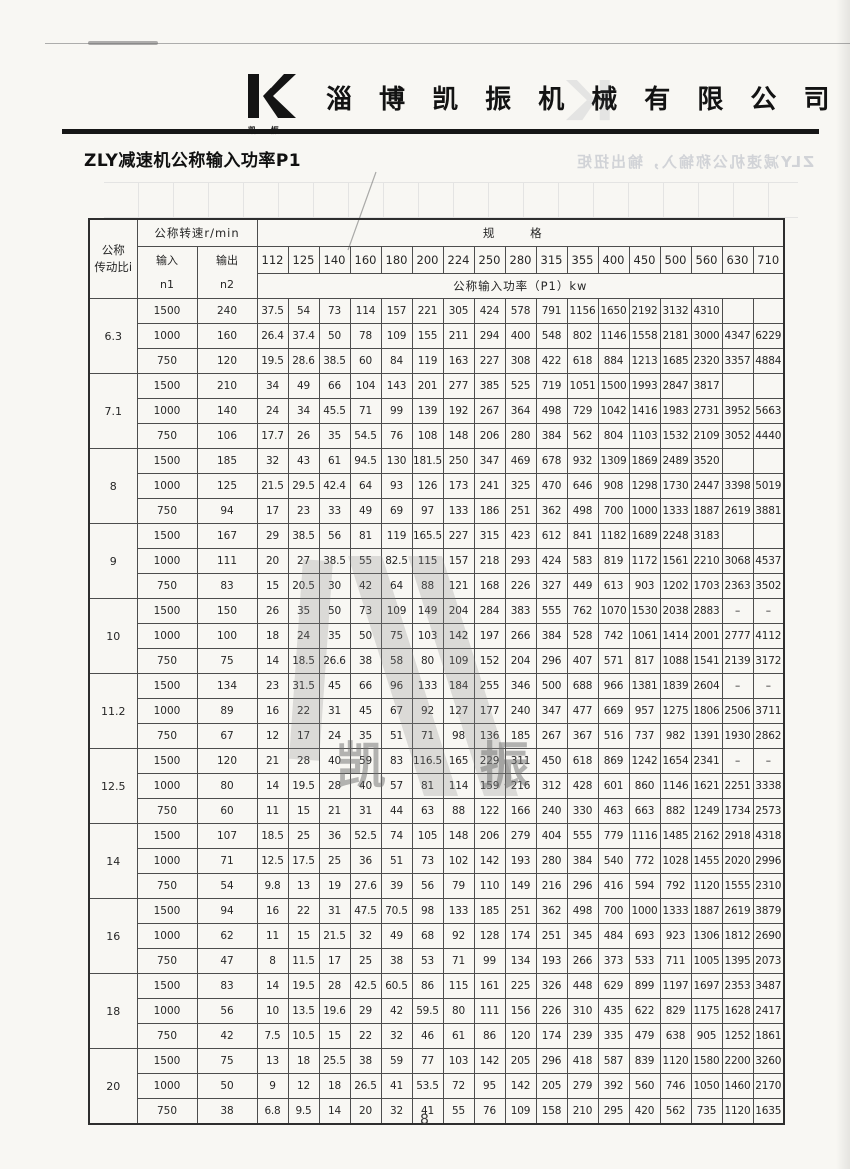 This screenshot has width=850, height=1169. Describe the element at coordinates (613, 1011) in the screenshot. I see `power-value-cell: 435` at that location.